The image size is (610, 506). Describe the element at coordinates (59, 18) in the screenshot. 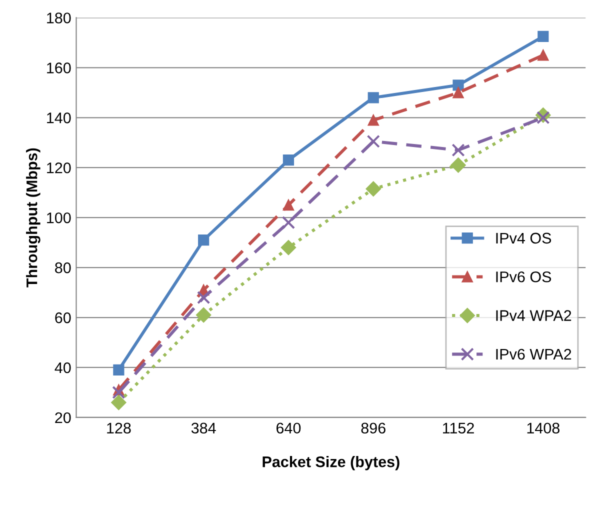

I see `y-tick-label: 180` at that location.